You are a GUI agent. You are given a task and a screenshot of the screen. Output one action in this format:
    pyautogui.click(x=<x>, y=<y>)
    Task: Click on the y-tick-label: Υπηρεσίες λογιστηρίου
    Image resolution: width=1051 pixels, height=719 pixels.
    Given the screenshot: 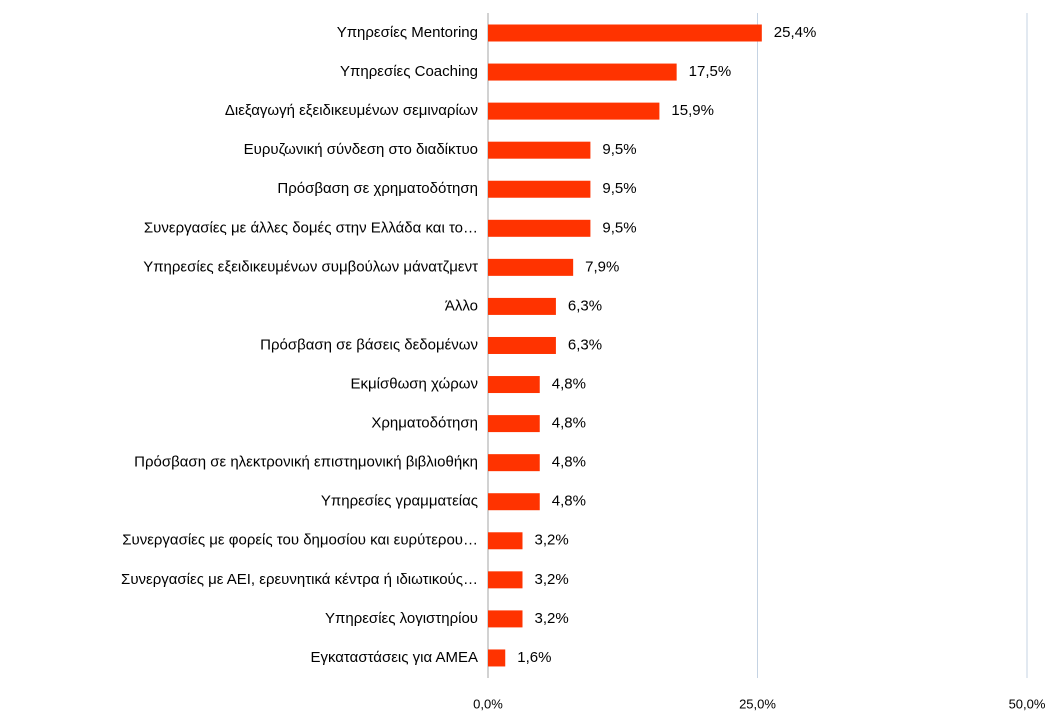 What is the action you would take?
    pyautogui.click(x=401, y=618)
    